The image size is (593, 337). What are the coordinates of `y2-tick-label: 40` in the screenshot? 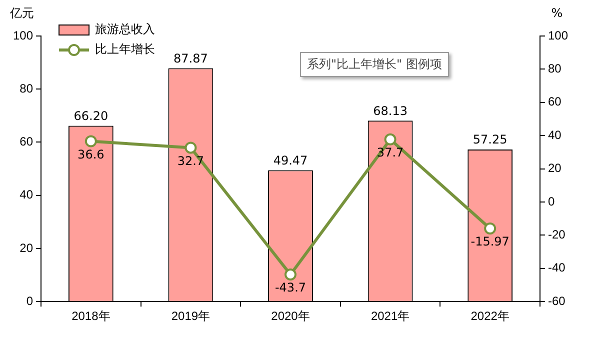 It's located at (555, 135).